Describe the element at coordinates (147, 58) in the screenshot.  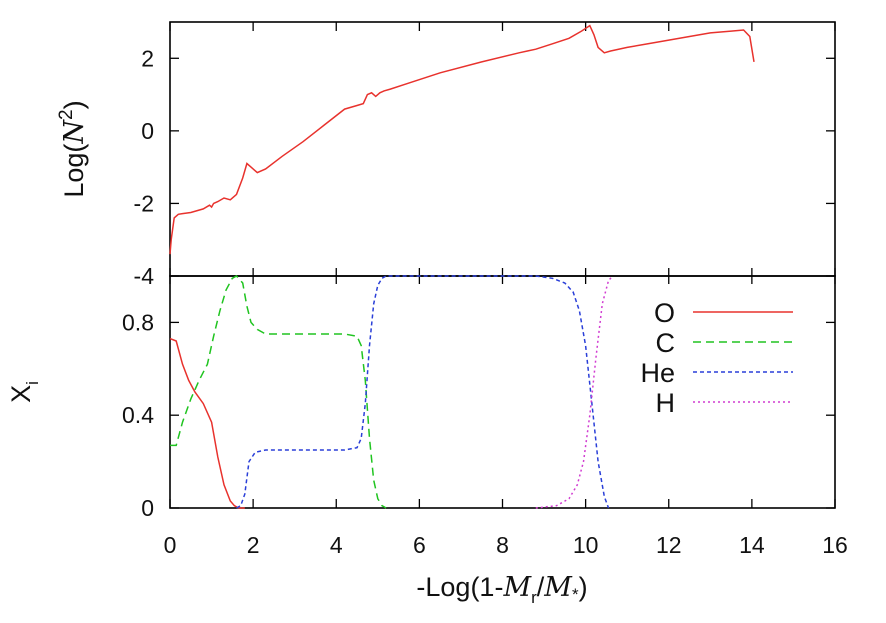
I see `top-y-tick-label: 2` at that location.